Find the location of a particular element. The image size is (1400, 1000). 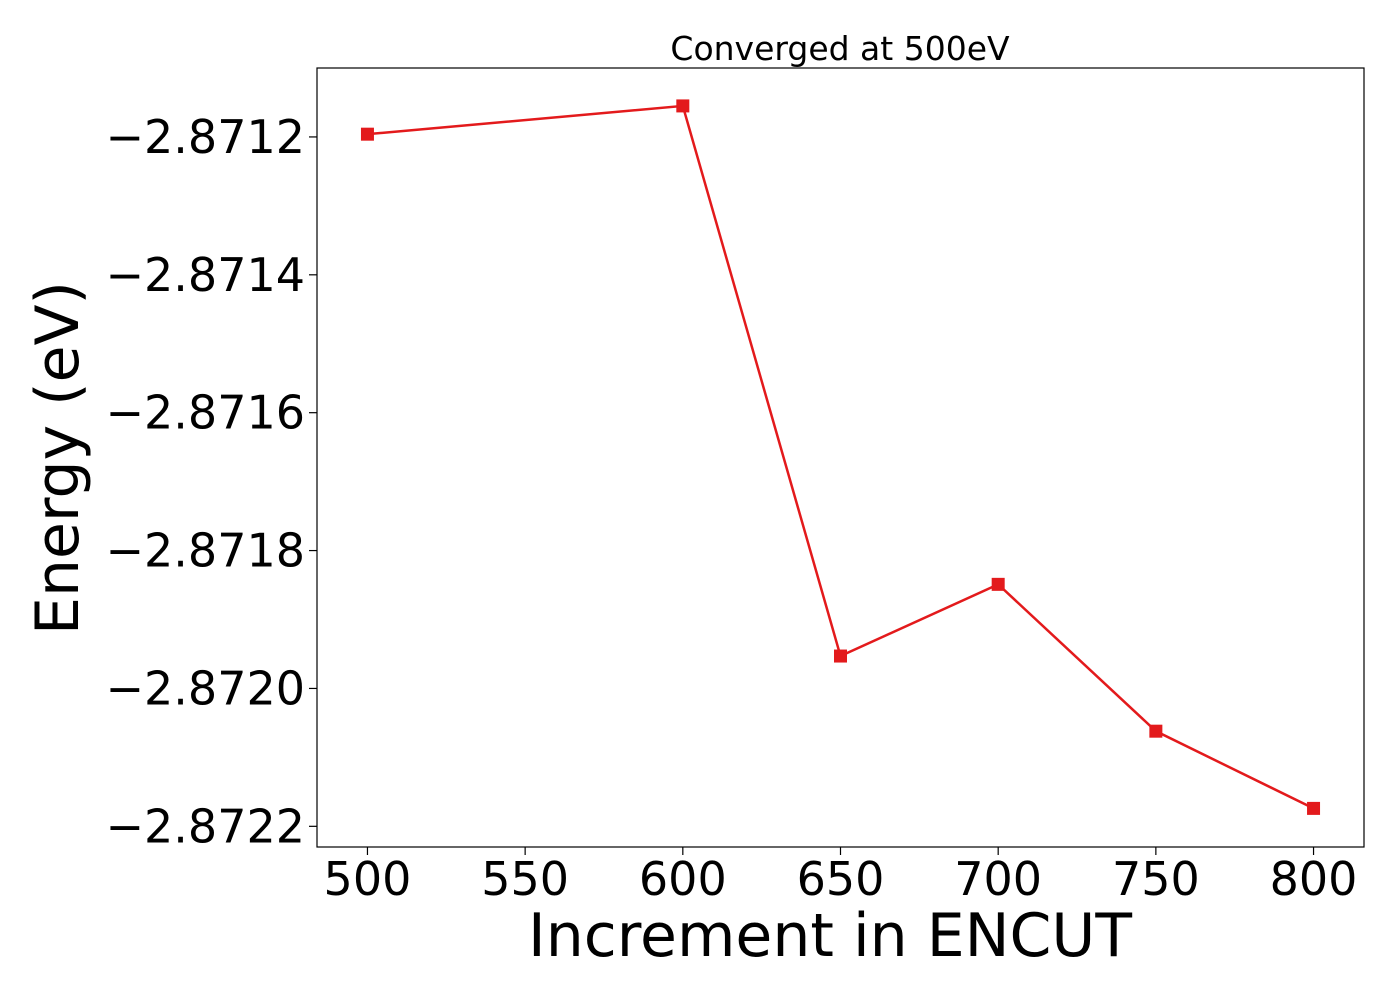

y-tick-label: −2.8718 is located at coordinates (206, 551).